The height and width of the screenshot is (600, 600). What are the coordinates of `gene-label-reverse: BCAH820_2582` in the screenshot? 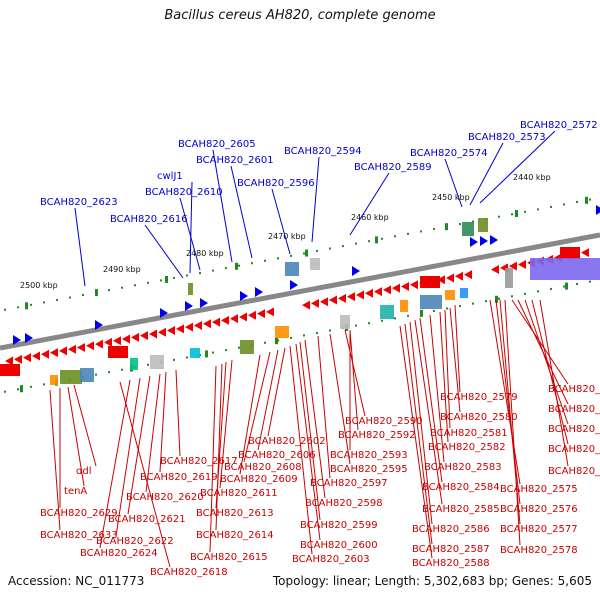 It's located at (467, 447).